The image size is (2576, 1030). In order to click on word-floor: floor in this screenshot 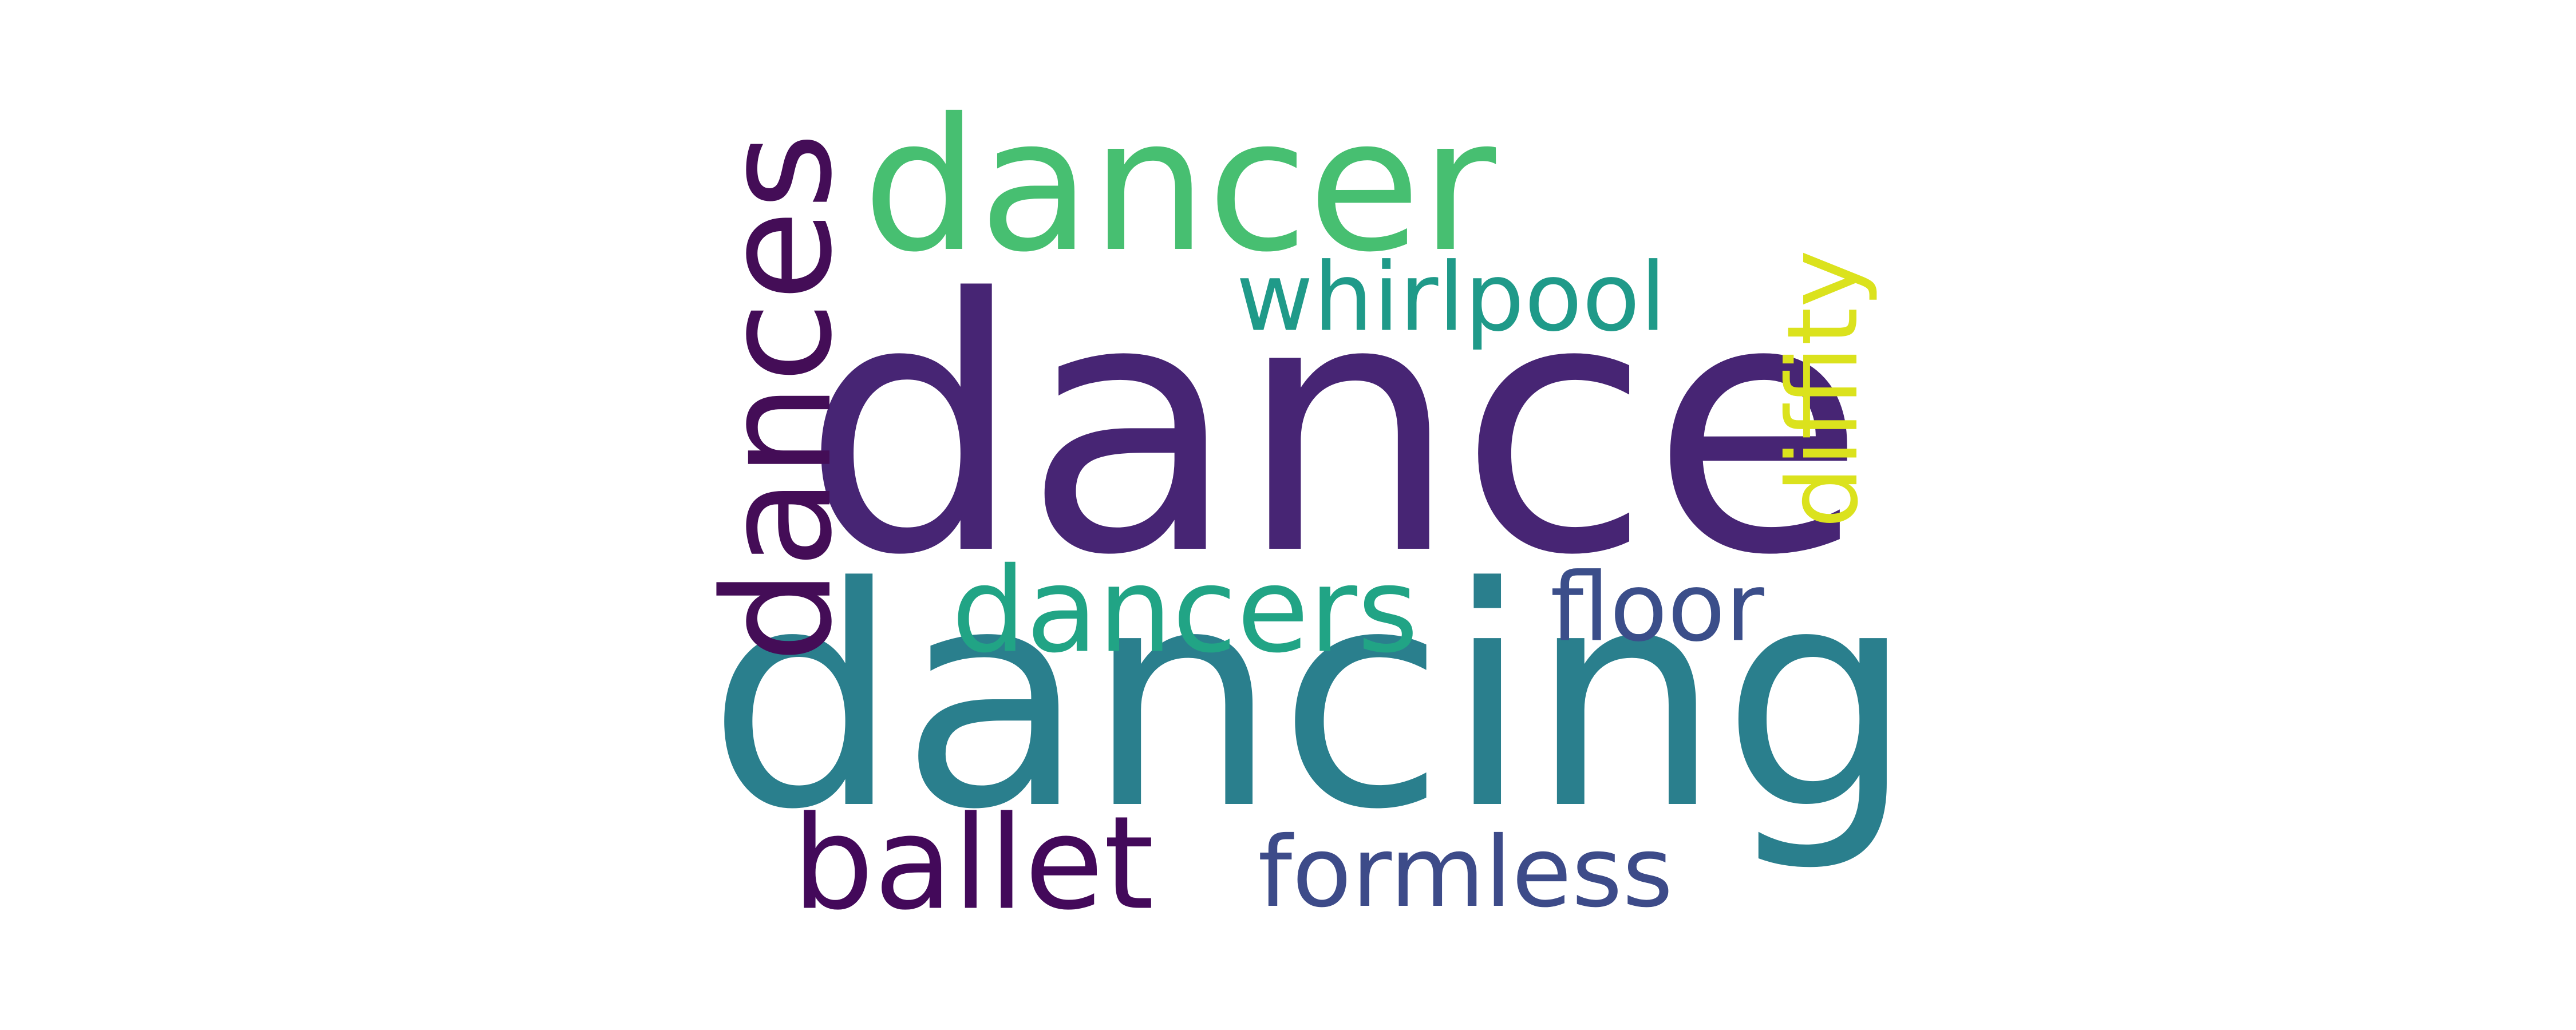, I will do `click(1657, 607)`.